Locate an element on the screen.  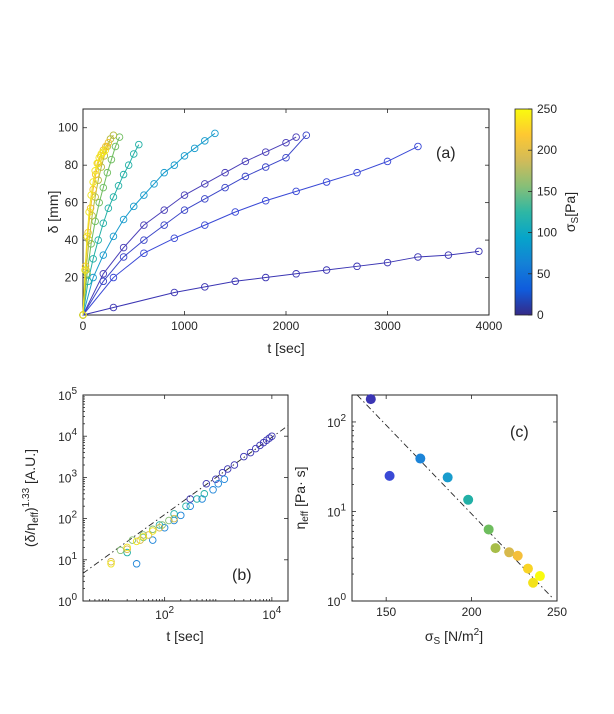
b-ytick-label-4-base: 10 is located at coordinates (65, 437).